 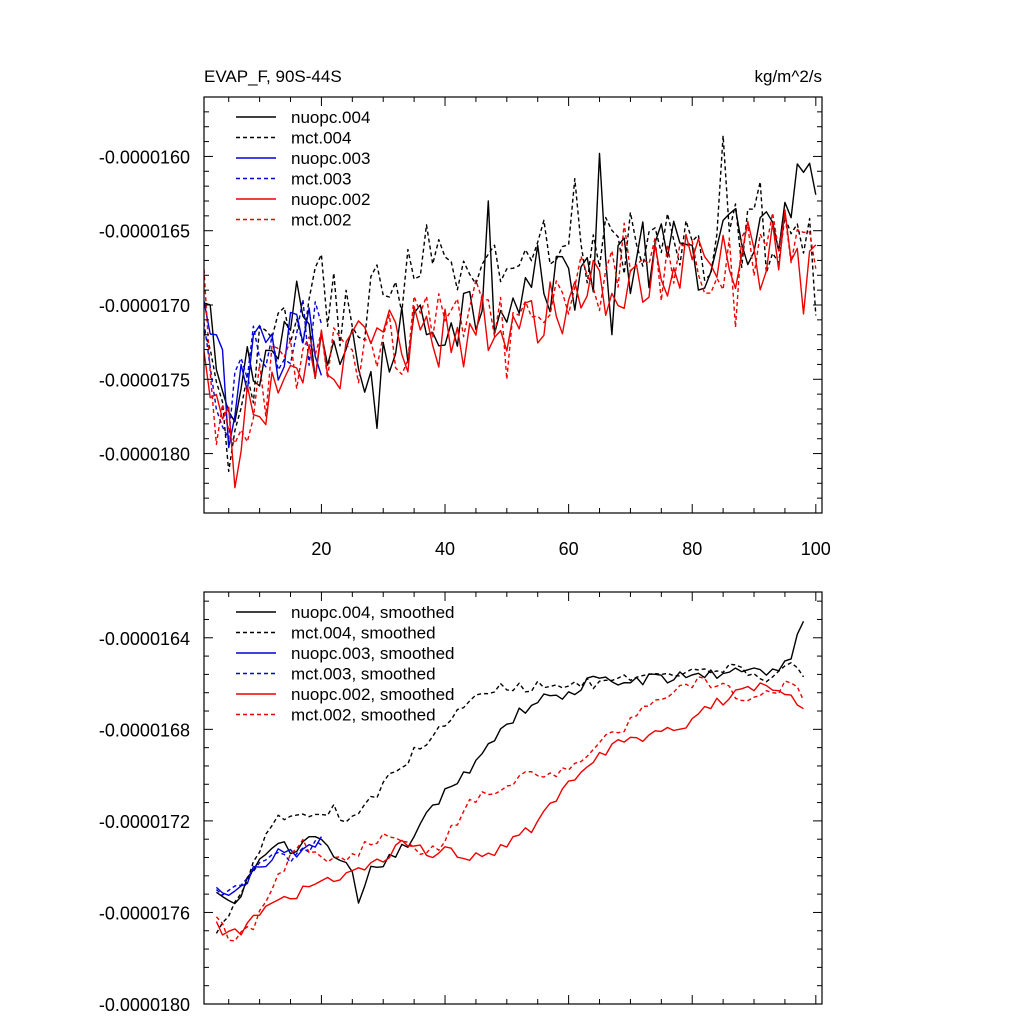 I want to click on legend-label-nuopc-003-smoothed: nuopc.003, smoothed, so click(x=373, y=653).